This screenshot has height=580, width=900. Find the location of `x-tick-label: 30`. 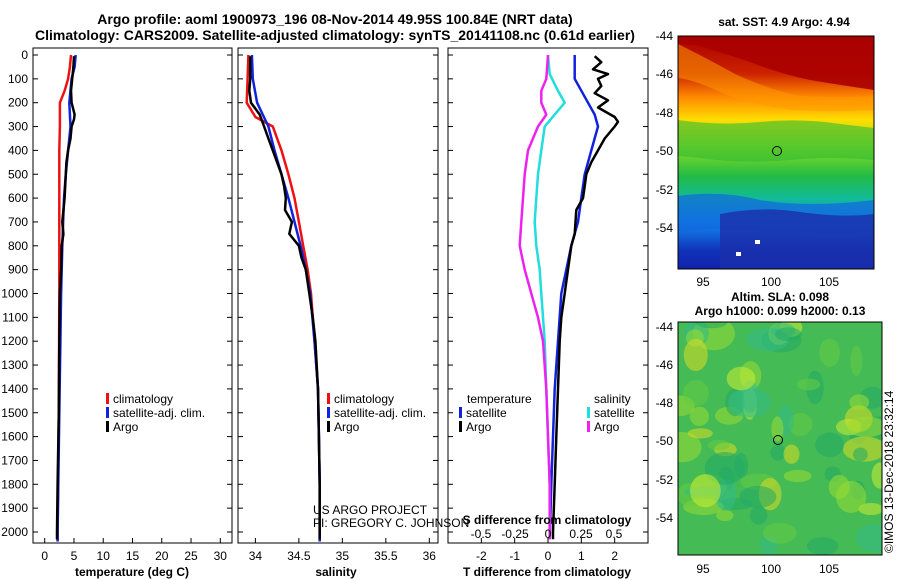

x-tick-label: 30 is located at coordinates (221, 556).